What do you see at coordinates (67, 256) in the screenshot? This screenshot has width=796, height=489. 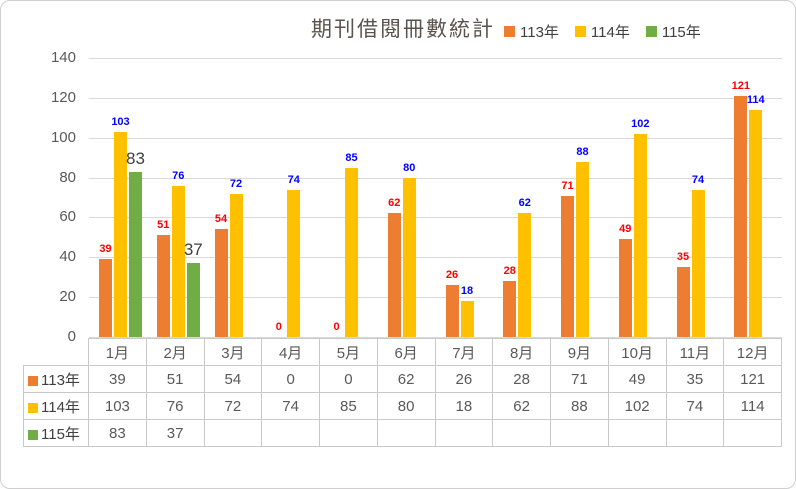 I see `y-tick-label: 40` at bounding box center [67, 256].